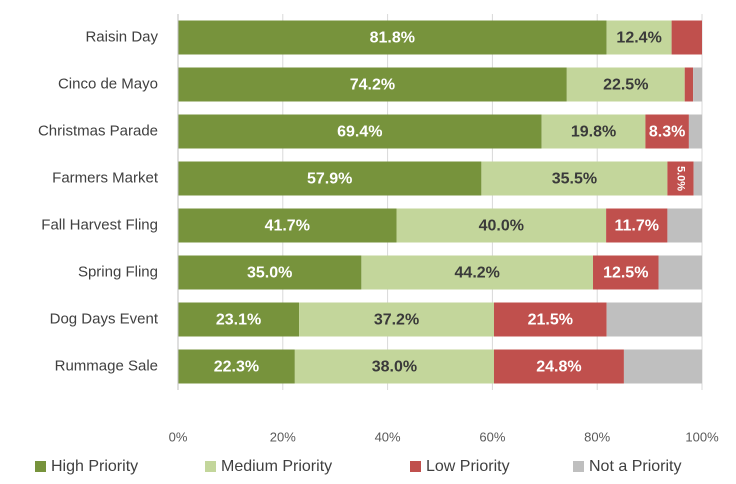 The image size is (736, 484). I want to click on y-tick-label: Raisin Day, so click(121, 36).